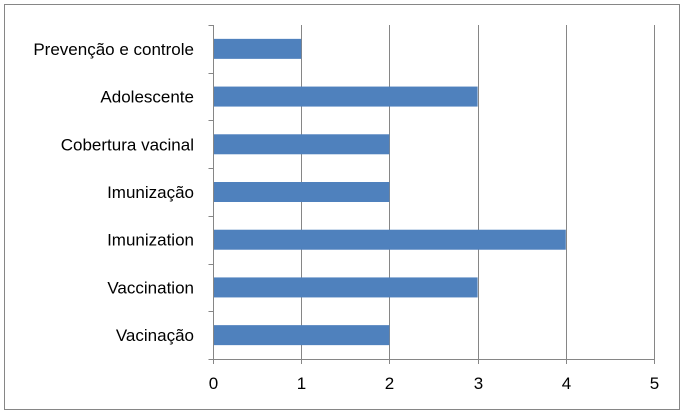 Image resolution: width=686 pixels, height=416 pixels. I want to click on x-tick-label: 0, so click(213, 383).